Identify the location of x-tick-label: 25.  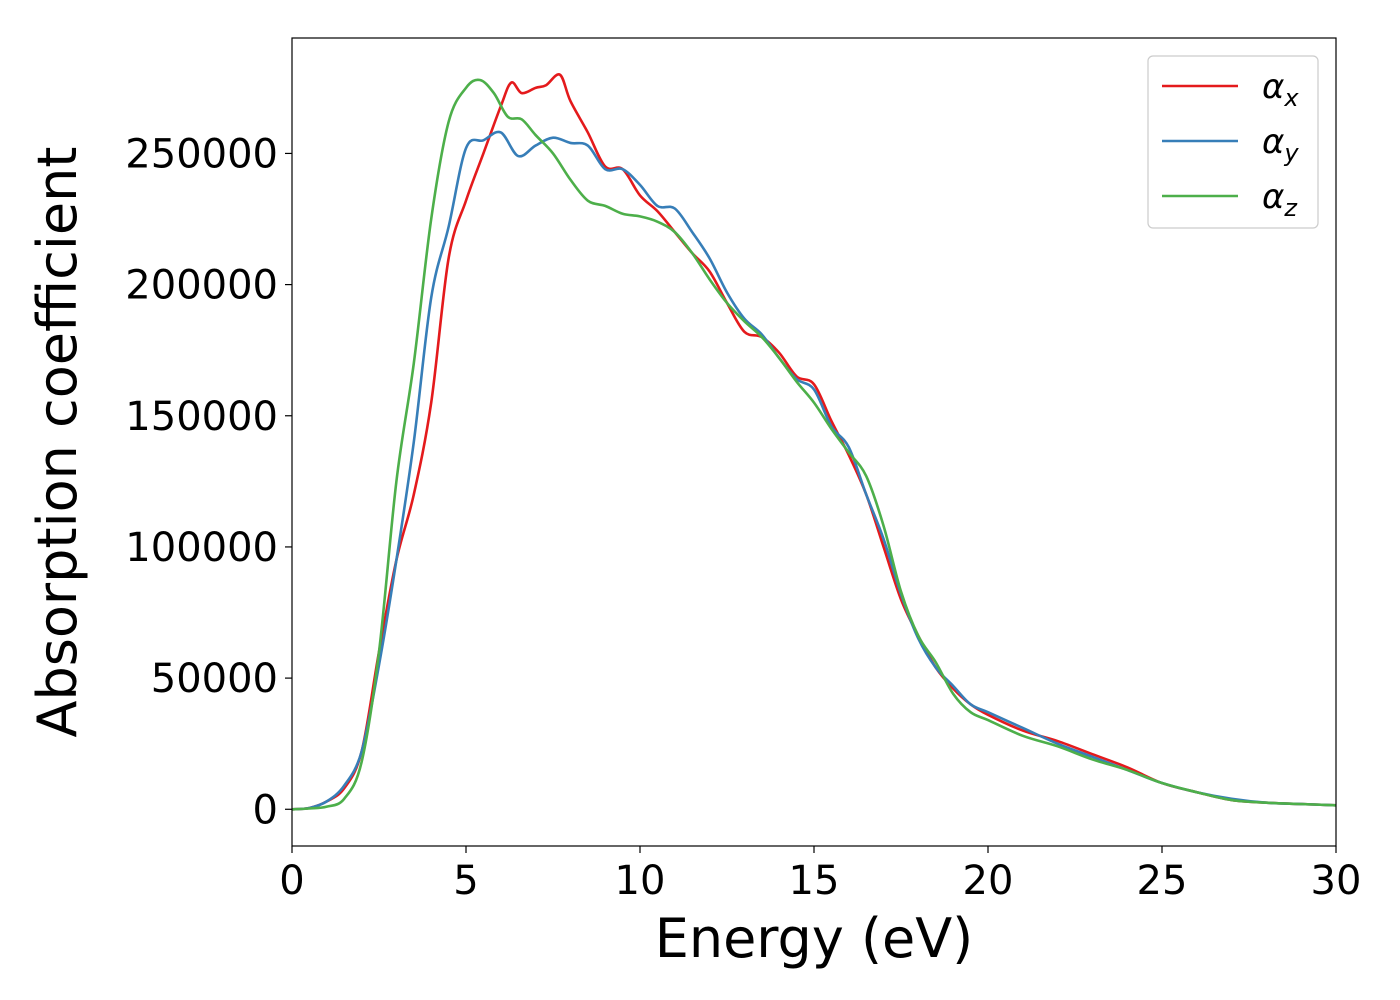
(1162, 881).